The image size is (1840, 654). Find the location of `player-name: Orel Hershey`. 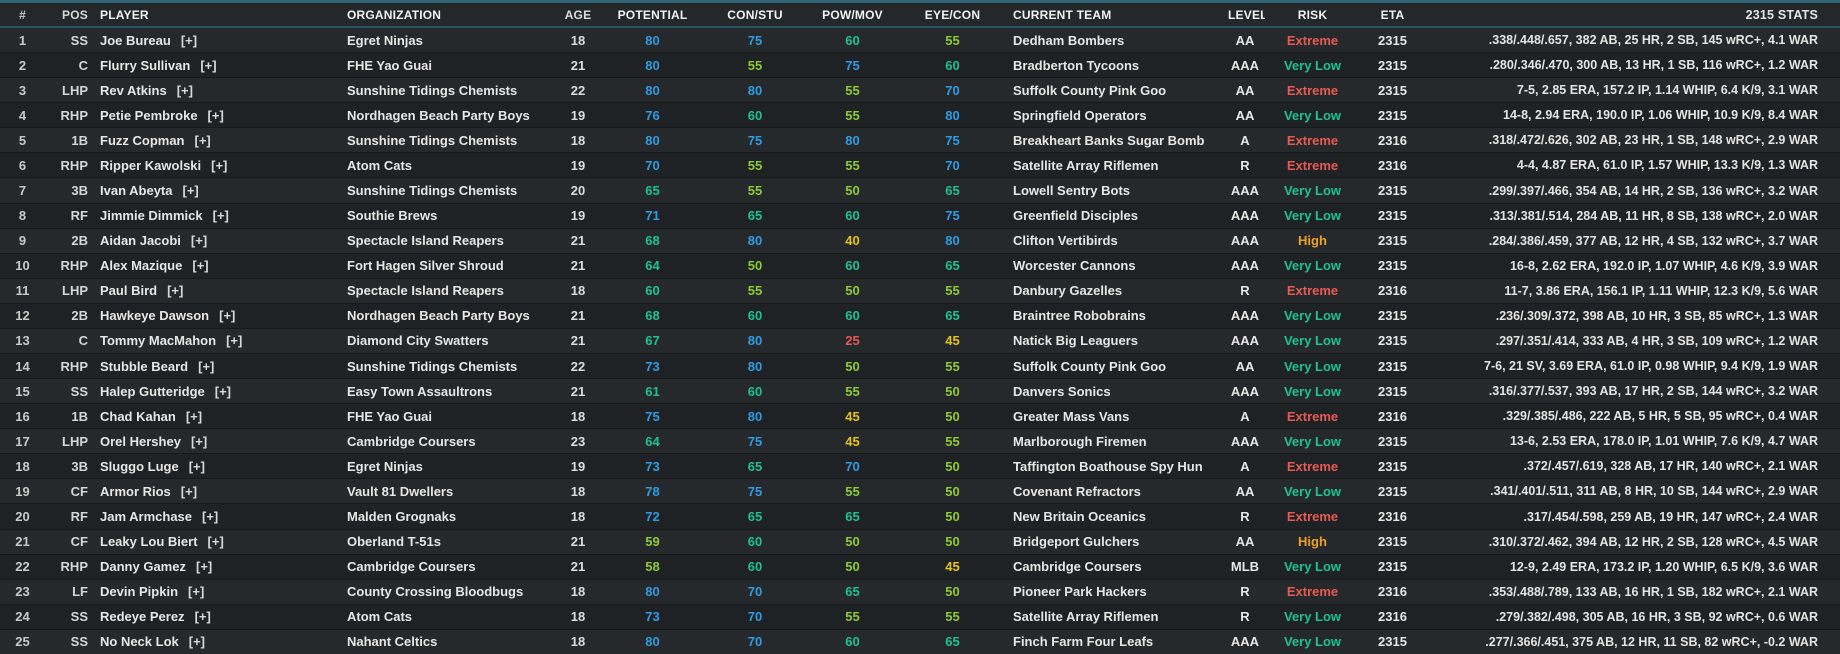

player-name: Orel Hershey is located at coordinates (140, 441).